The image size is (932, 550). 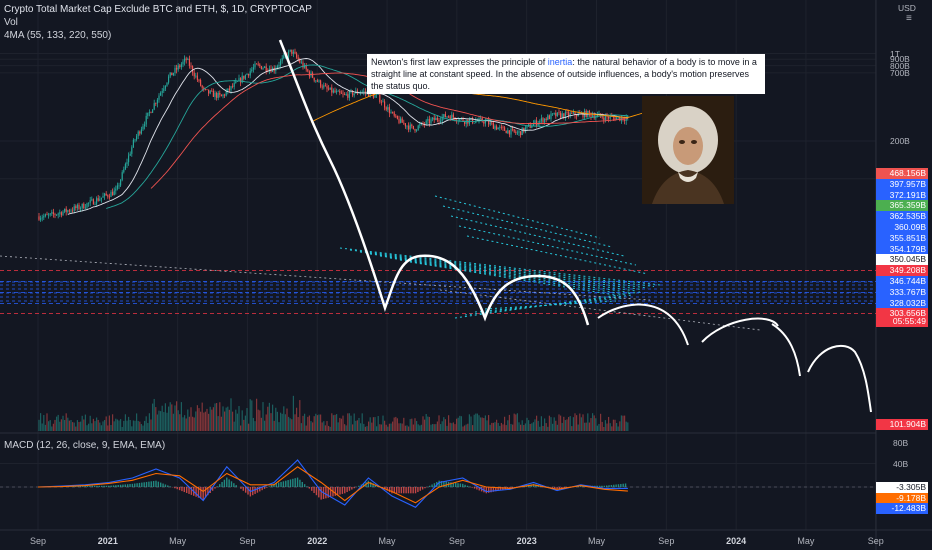 I want to click on inertia-link: inertia, so click(x=560, y=62).